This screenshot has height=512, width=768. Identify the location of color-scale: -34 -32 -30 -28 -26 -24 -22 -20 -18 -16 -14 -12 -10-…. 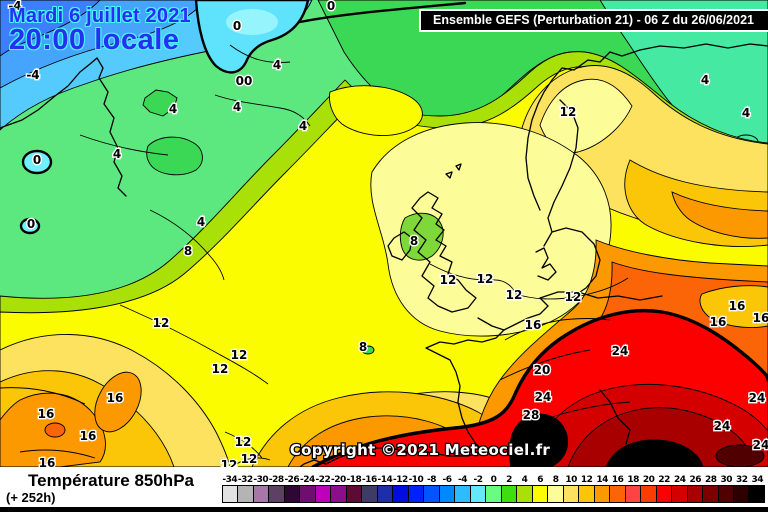
(493, 485).